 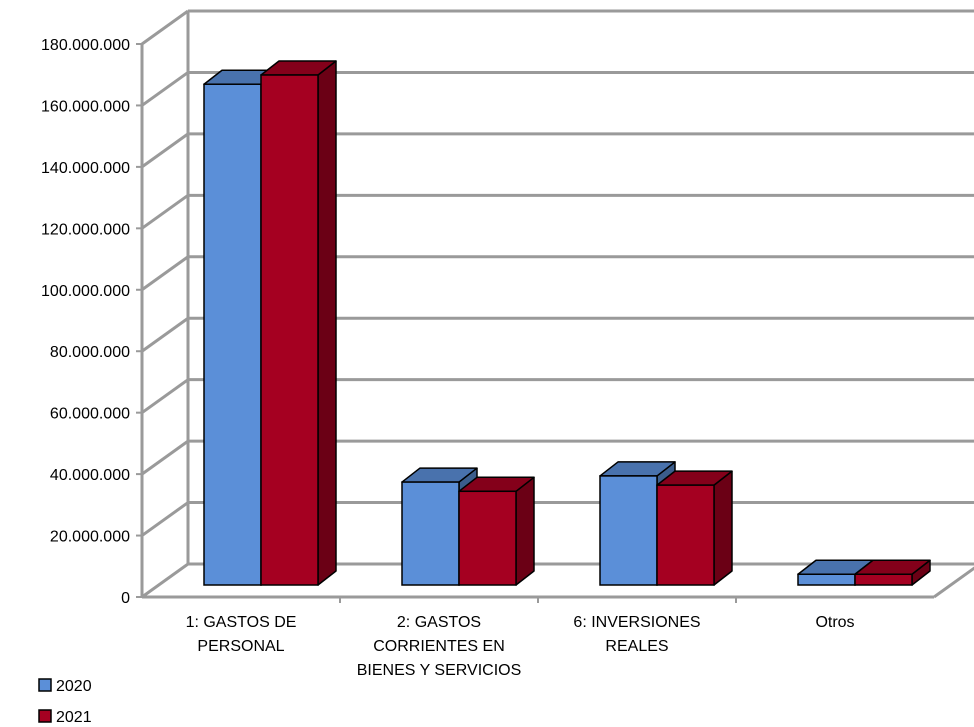 I want to click on legend: 2020 2021, so click(x=65, y=702).